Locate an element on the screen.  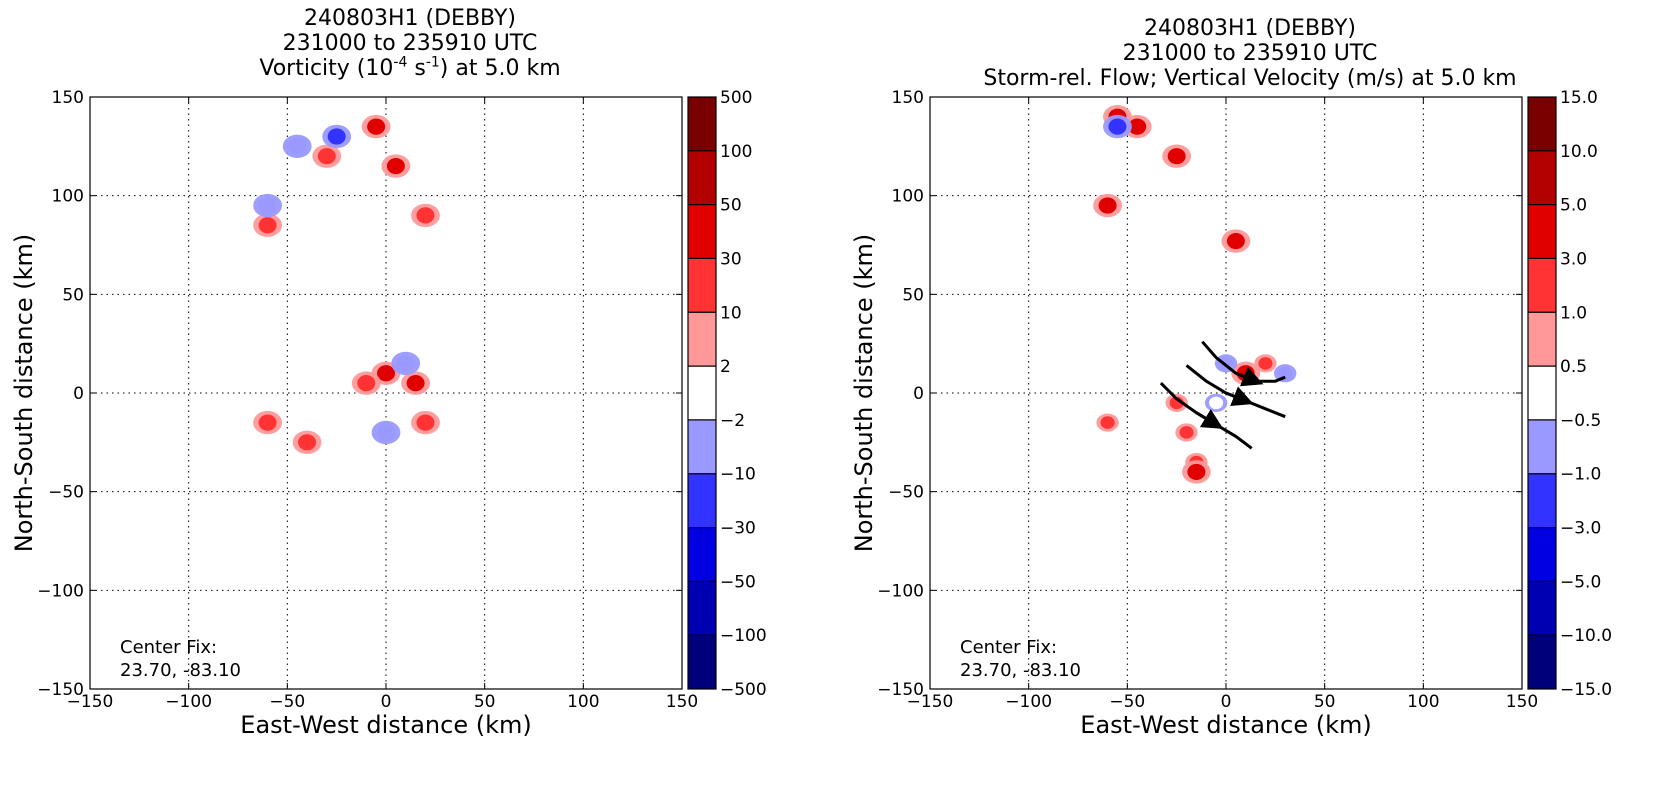
left-title-line2: 231000 to 235910 UTC is located at coordinates (410, 43).